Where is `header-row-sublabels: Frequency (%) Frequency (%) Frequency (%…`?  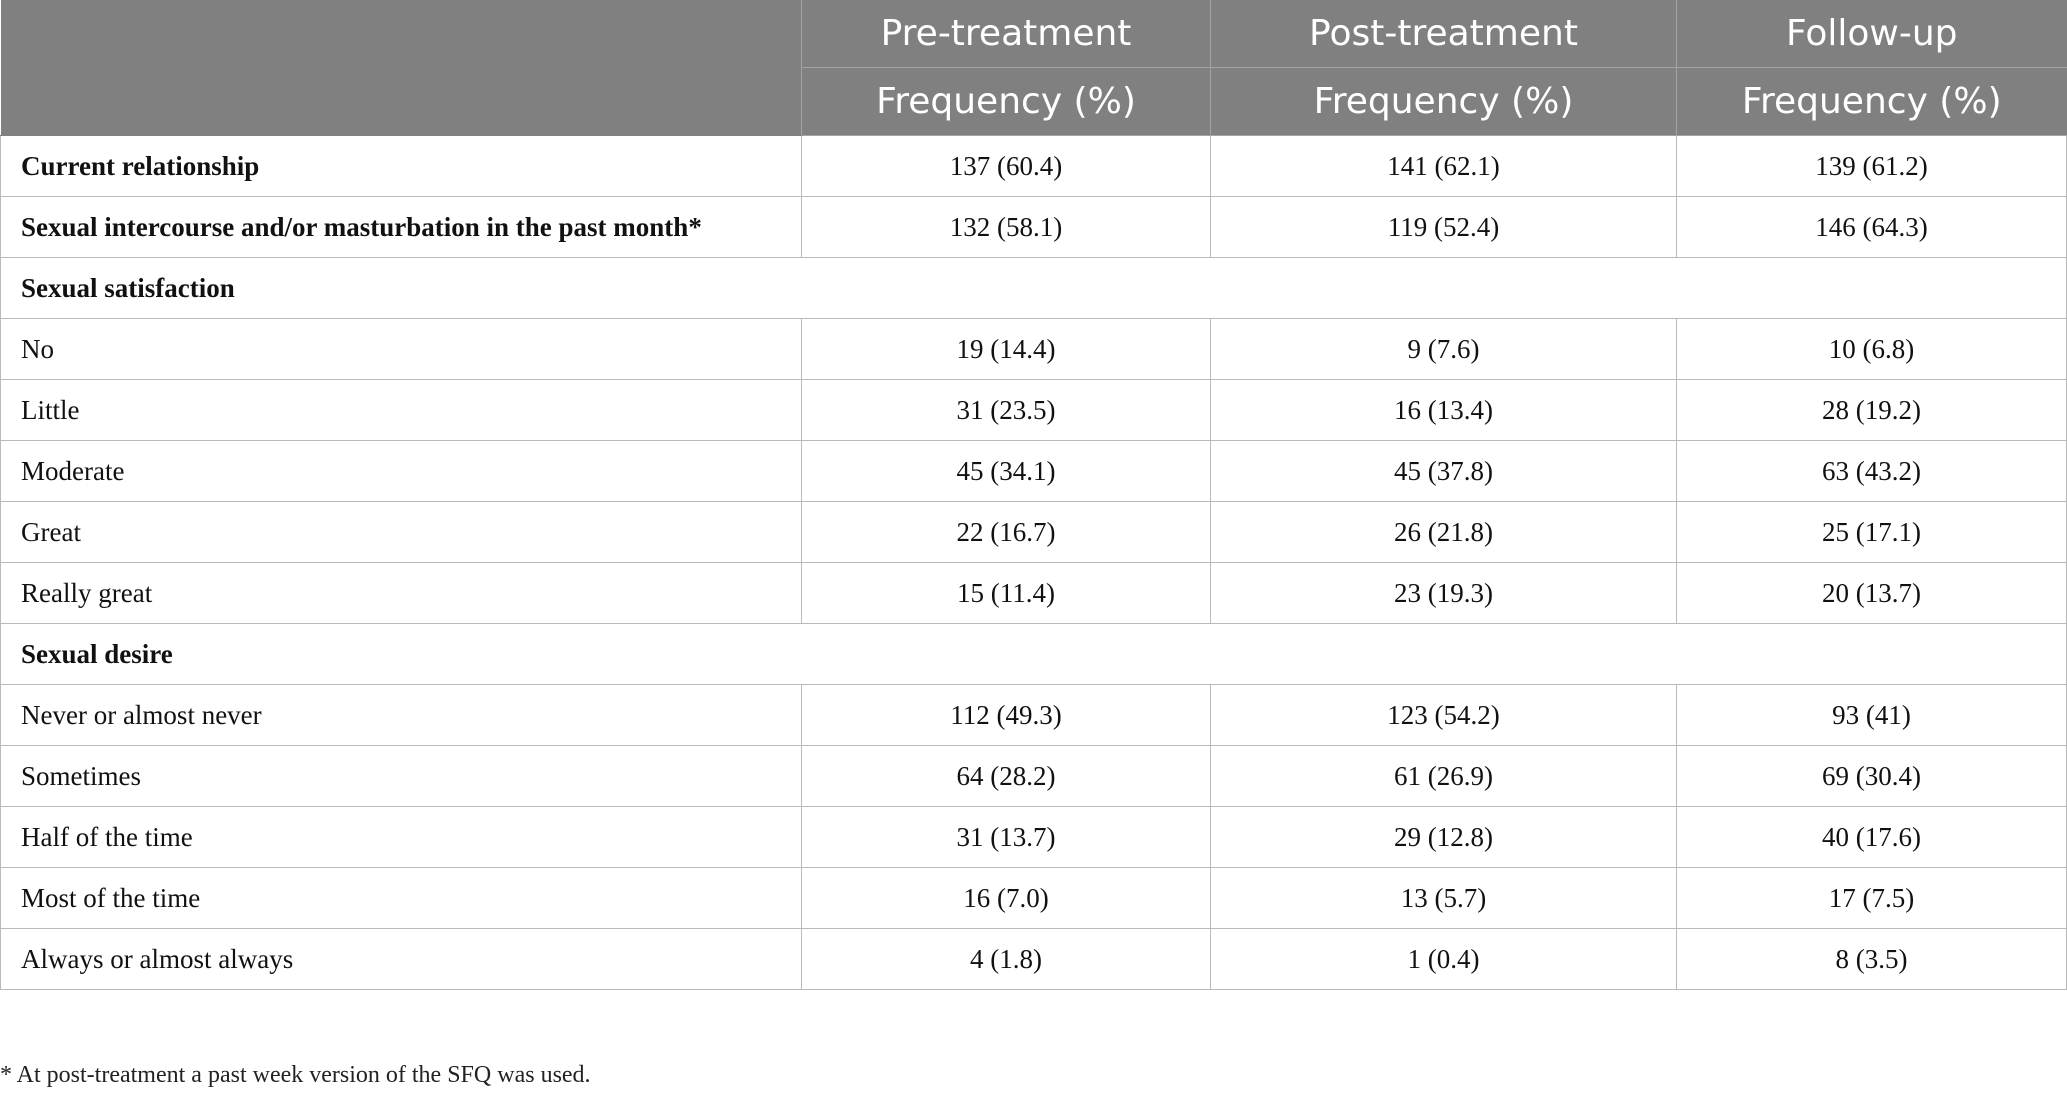 header-row-sublabels: Frequency (%) Frequency (%) Frequency (%… is located at coordinates (1034, 101).